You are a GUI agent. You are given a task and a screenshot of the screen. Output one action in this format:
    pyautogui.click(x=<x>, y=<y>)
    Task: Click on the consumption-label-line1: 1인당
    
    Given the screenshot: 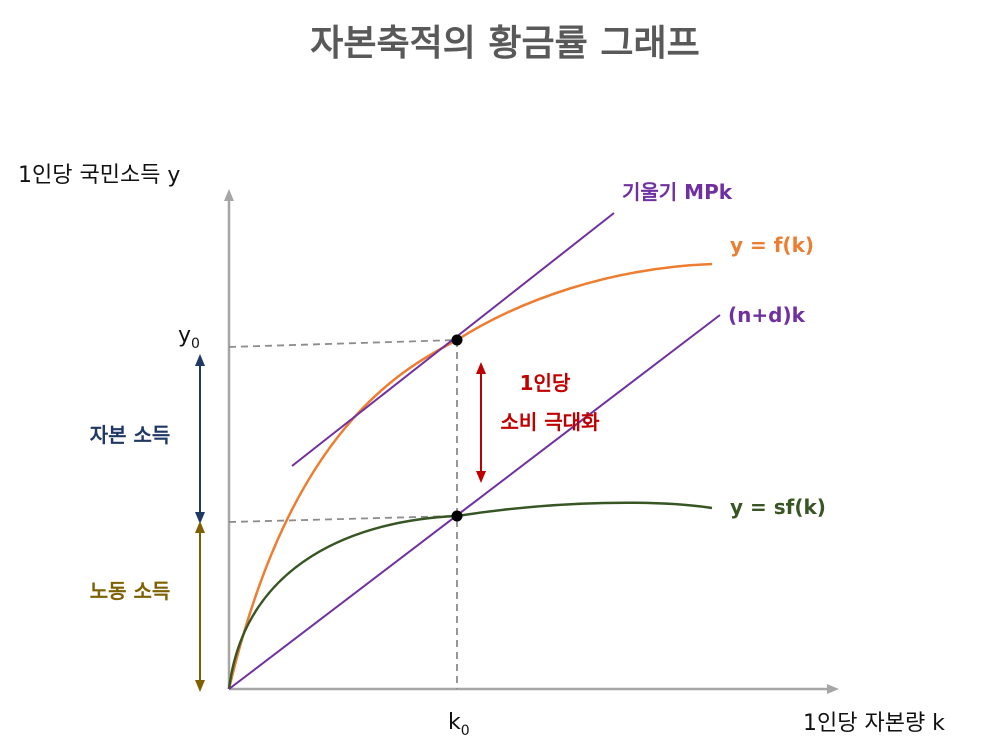 What is the action you would take?
    pyautogui.click(x=545, y=383)
    